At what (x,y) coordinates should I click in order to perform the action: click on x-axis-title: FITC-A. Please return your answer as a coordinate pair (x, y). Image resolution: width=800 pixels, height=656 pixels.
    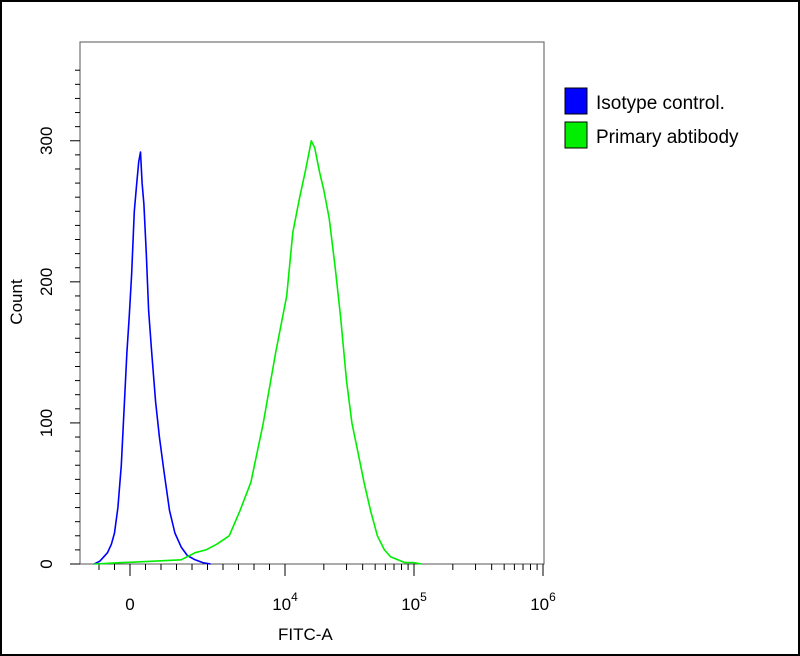
    Looking at the image, I should click on (305, 634).